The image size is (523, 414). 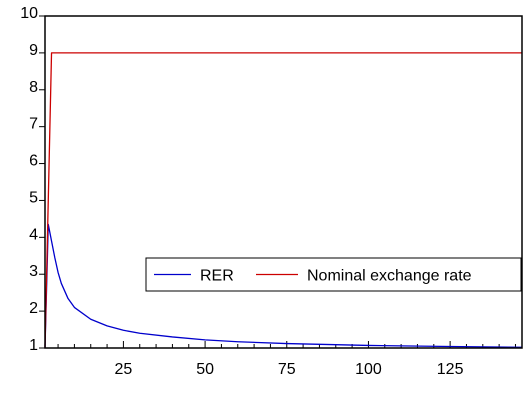 I want to click on y-tick-labels: 1 2 3 4 5 6 7 8 9 10, so click(x=29, y=179).